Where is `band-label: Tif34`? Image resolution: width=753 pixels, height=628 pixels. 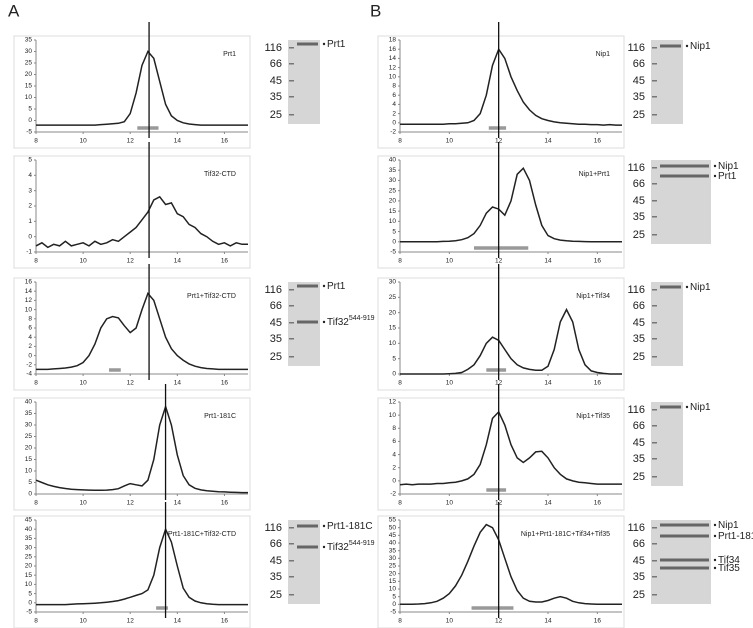 band-label: Tif34 is located at coordinates (729, 560).